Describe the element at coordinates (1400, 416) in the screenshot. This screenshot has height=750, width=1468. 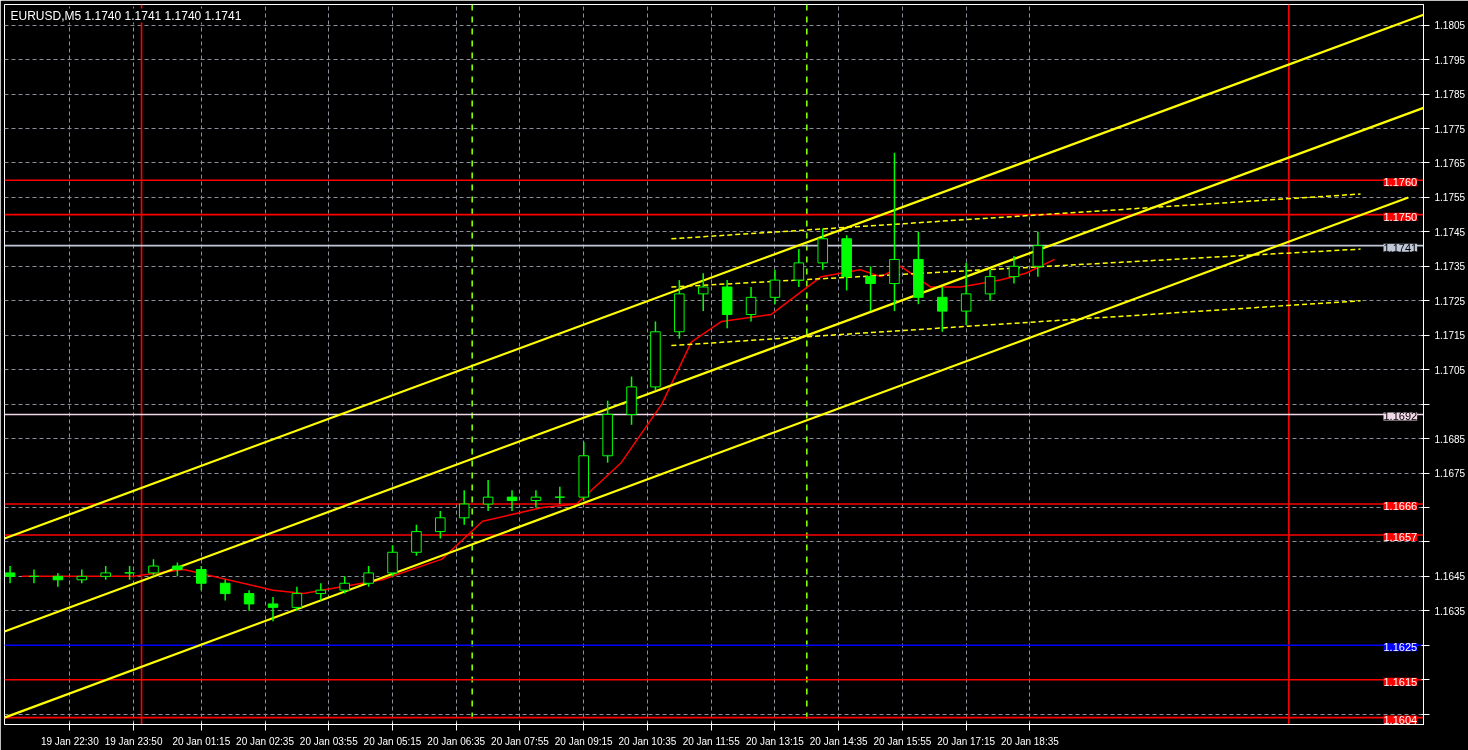
I see `ref-line-label: 1.1692` at that location.